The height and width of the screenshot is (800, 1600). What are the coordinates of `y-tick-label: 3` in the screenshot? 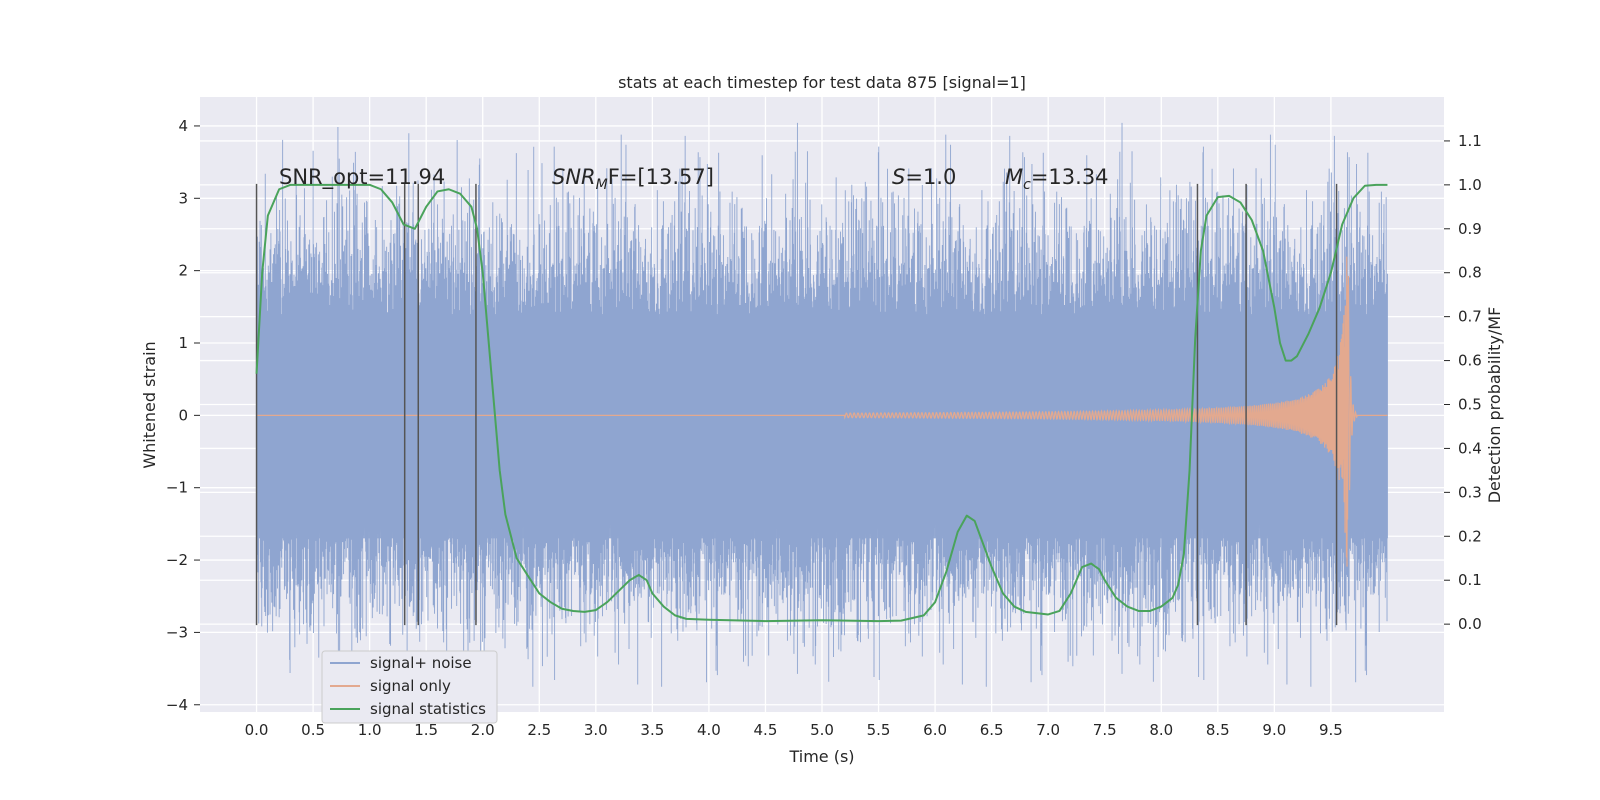 It's located at (183, 198).